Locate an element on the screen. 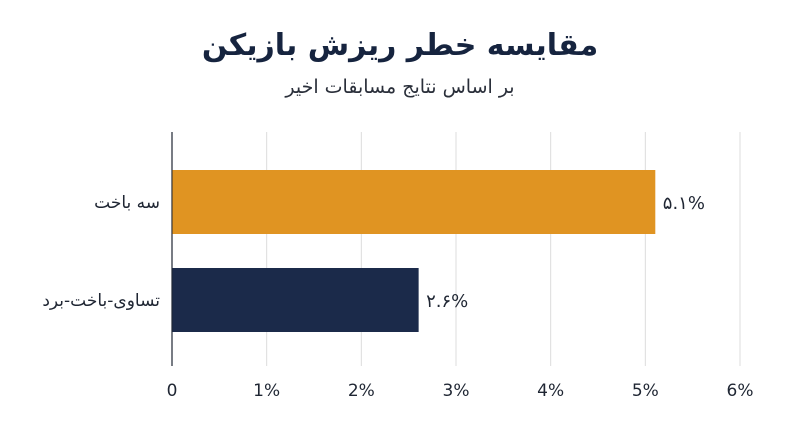  x-tick-label-5: 5% is located at coordinates (645, 391).